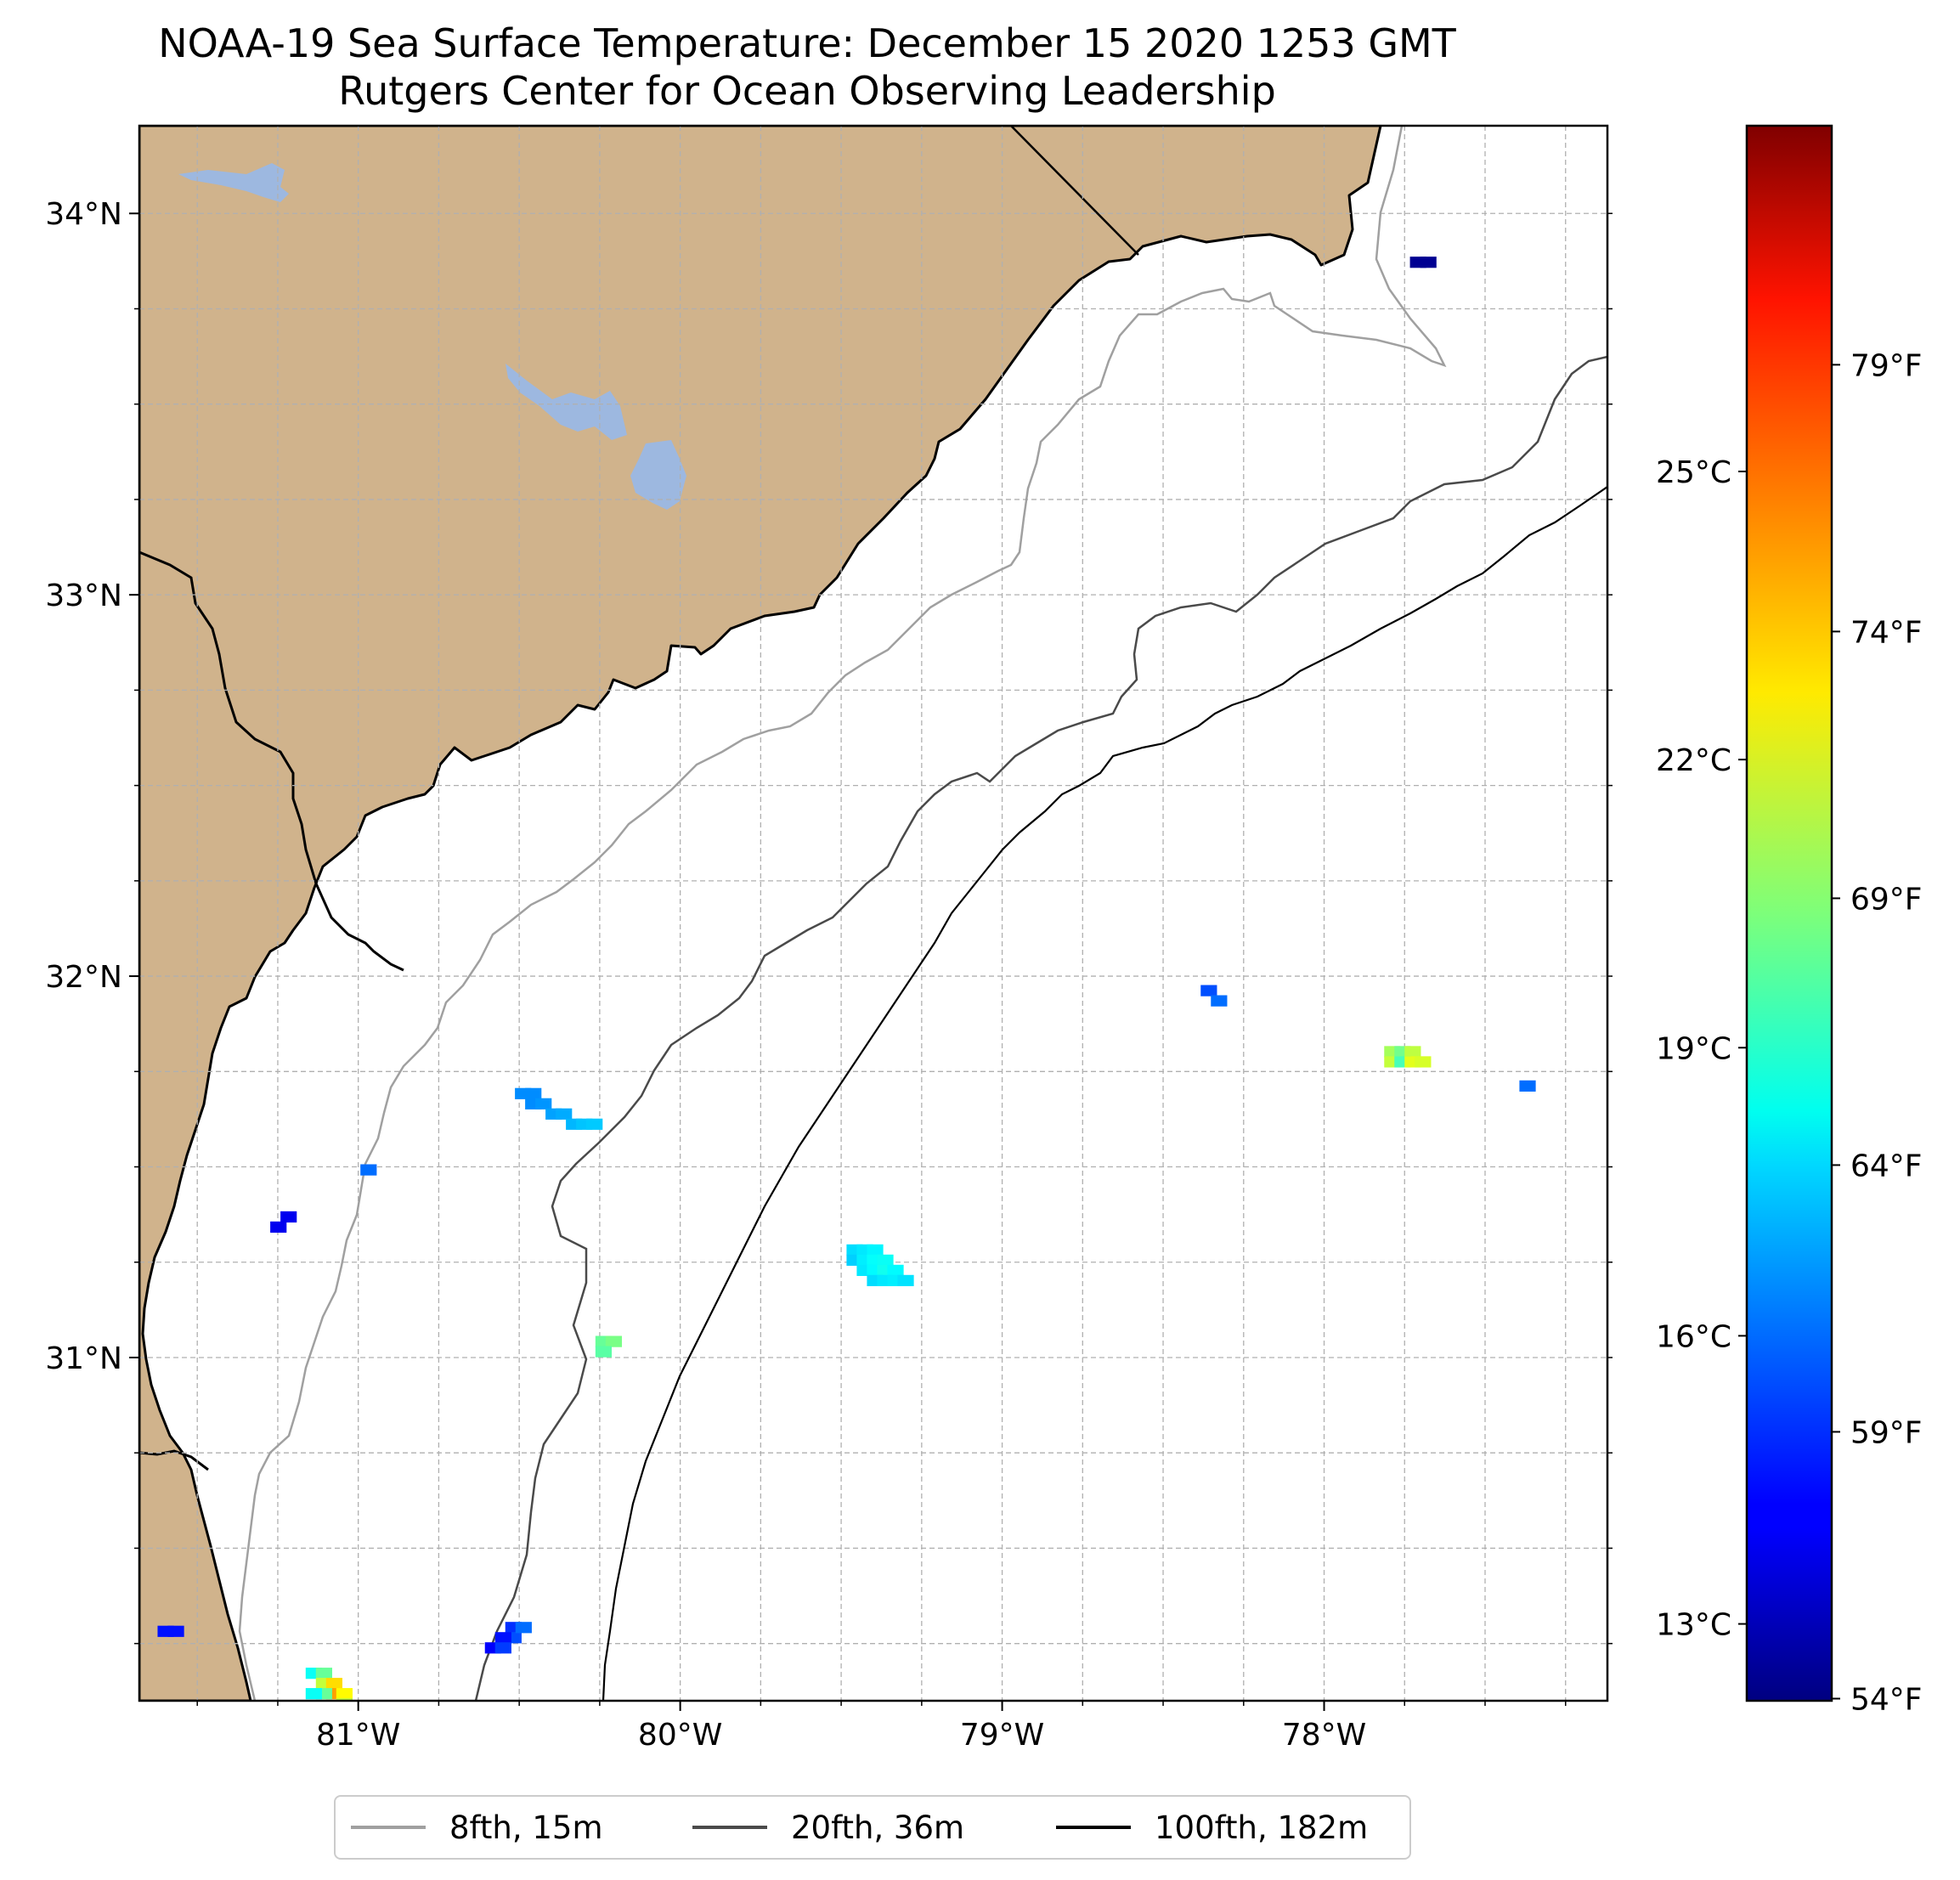  I want to click on colorbar-c-label: 25°C, so click(1694, 473).